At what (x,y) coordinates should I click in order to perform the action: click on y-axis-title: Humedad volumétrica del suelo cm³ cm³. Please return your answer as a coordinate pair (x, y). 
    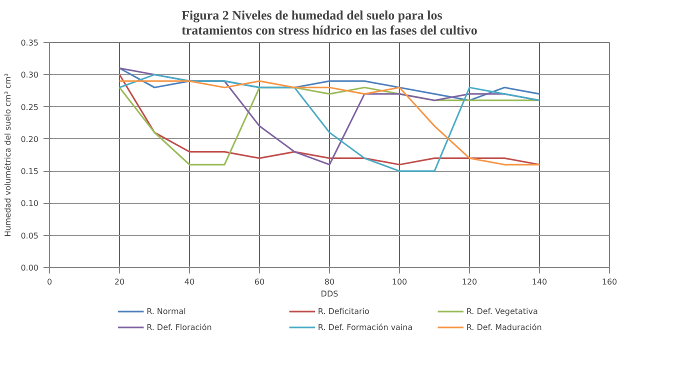
    Looking at the image, I should click on (8, 155).